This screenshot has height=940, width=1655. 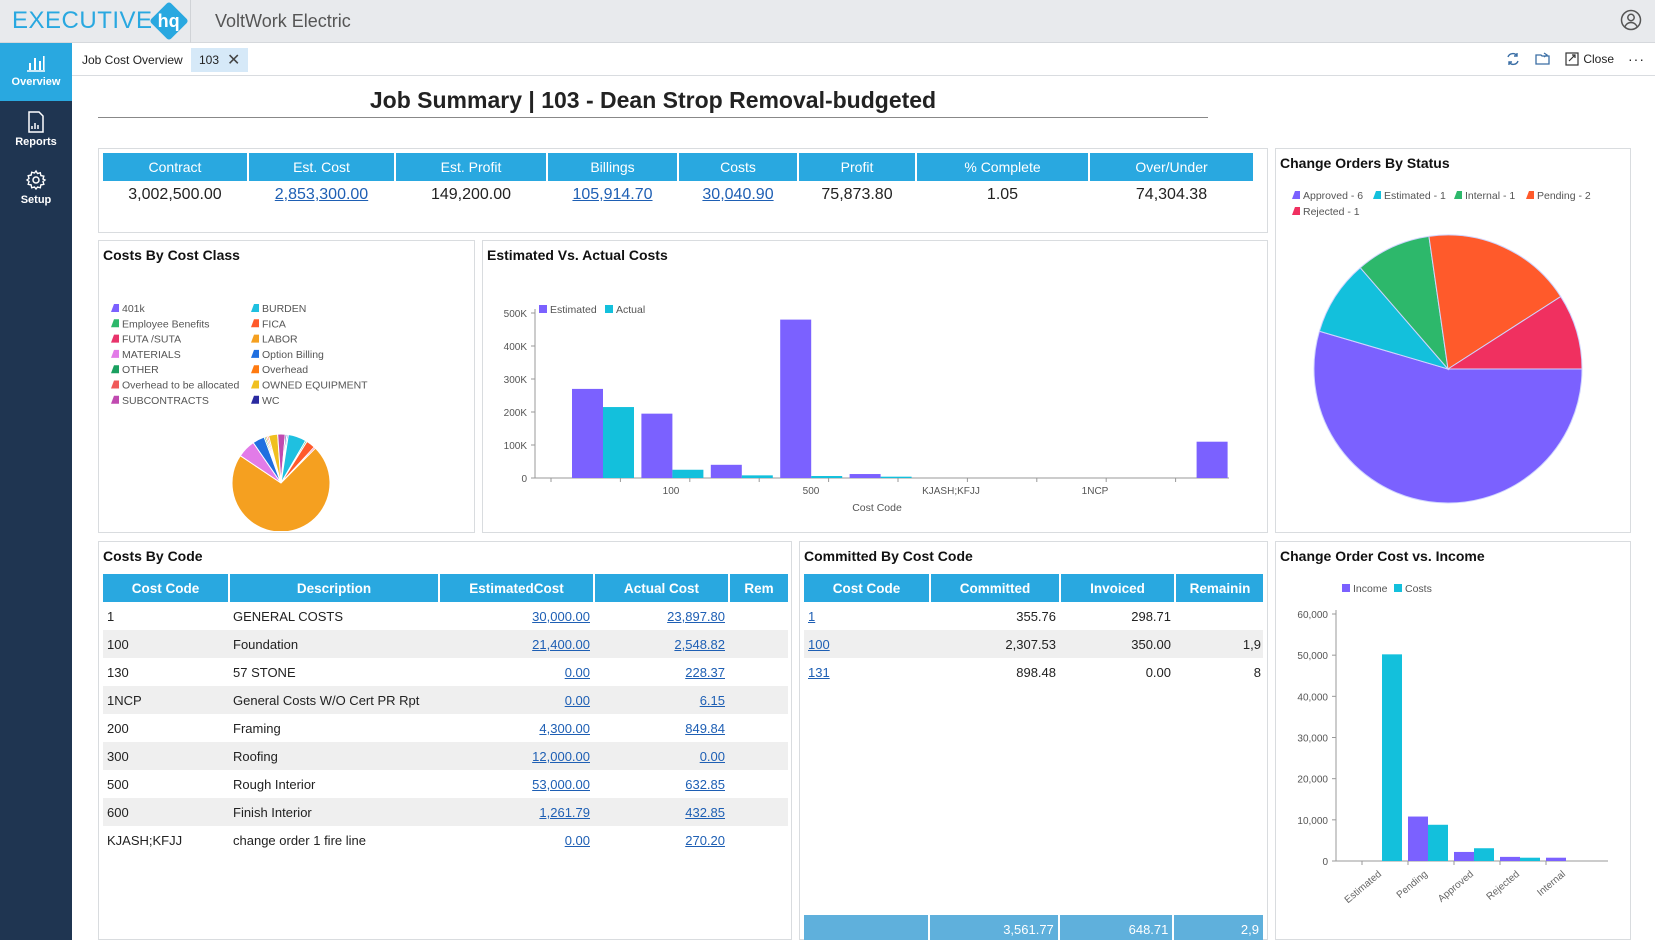 What do you see at coordinates (564, 728) in the screenshot?
I see `estimated-cost-link: 4,300.00` at bounding box center [564, 728].